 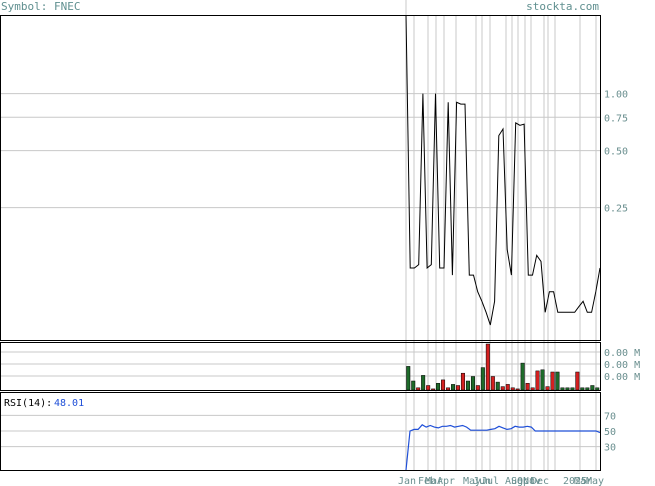 I want to click on rsi-line, so click(x=503, y=447).